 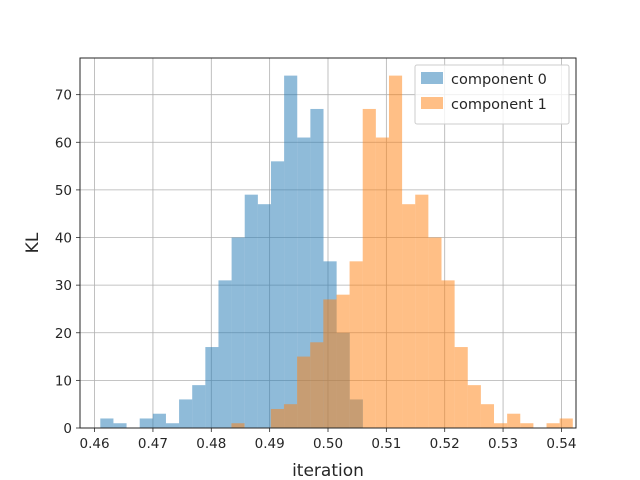 I want to click on y-tick-label: 50, so click(x=63, y=191).